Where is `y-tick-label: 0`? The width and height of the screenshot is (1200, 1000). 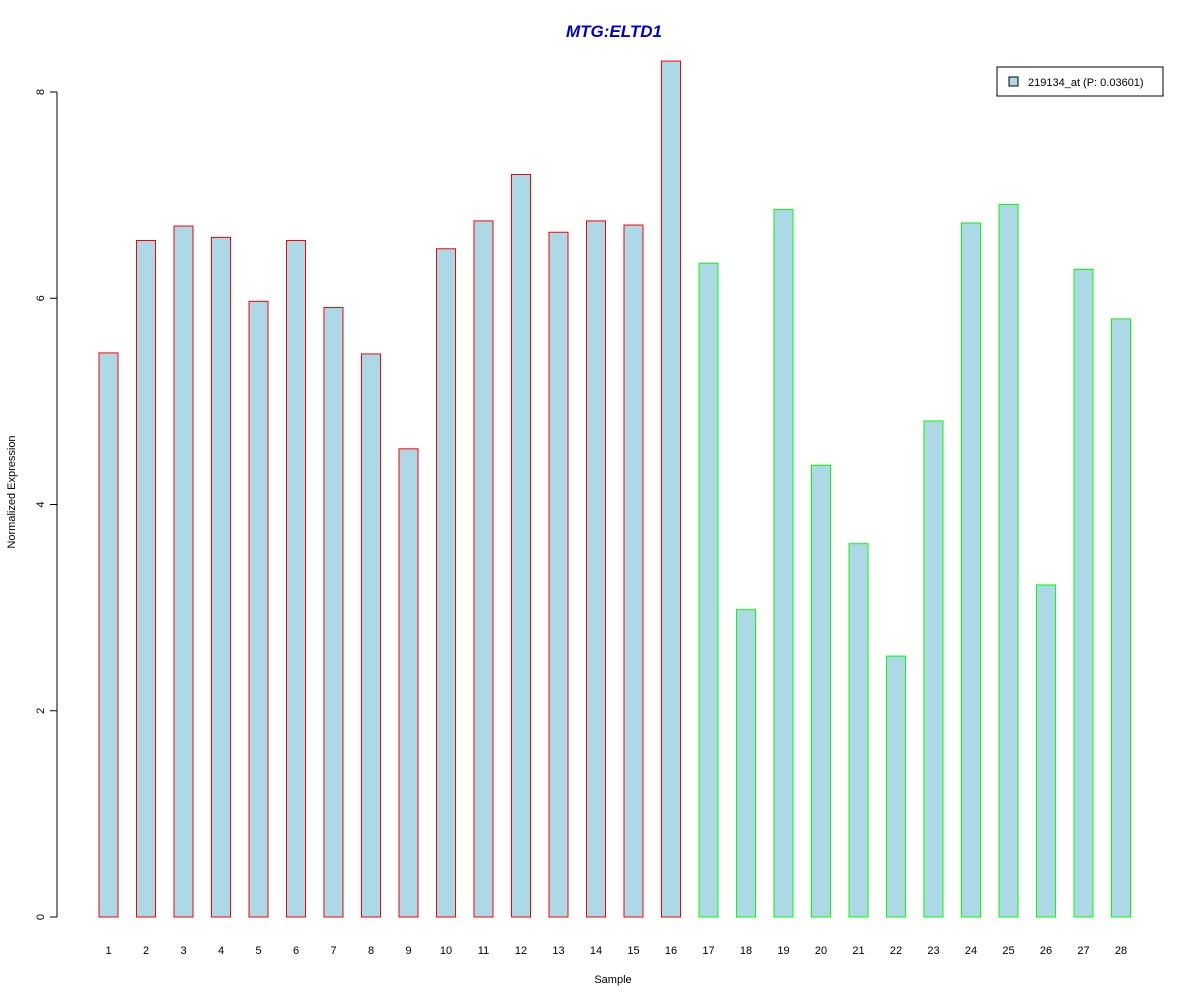
y-tick-label: 0 is located at coordinates (41, 917).